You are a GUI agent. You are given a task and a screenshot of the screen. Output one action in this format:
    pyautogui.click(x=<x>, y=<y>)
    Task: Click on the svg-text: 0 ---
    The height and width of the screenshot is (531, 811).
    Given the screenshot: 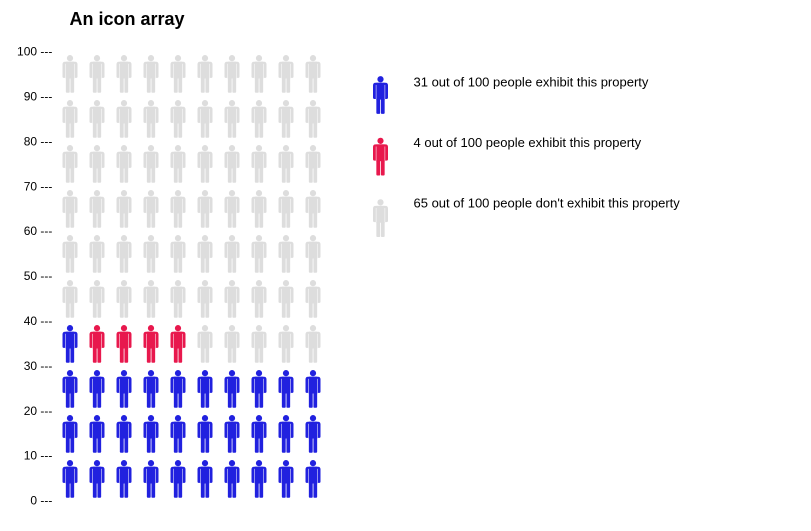 What is the action you would take?
    pyautogui.click(x=41, y=501)
    